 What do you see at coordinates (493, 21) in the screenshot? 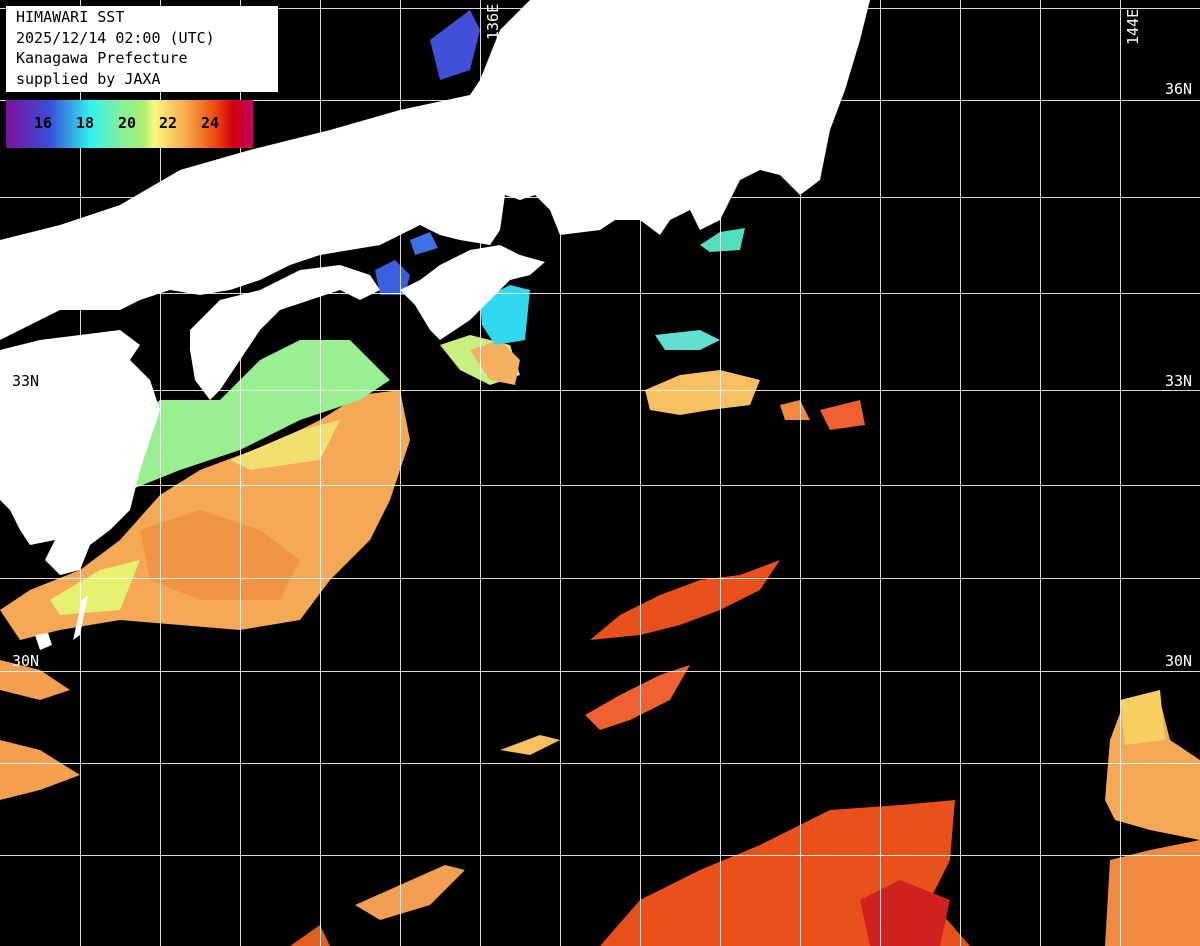
I see `lon-label-136e: 136E` at bounding box center [493, 21].